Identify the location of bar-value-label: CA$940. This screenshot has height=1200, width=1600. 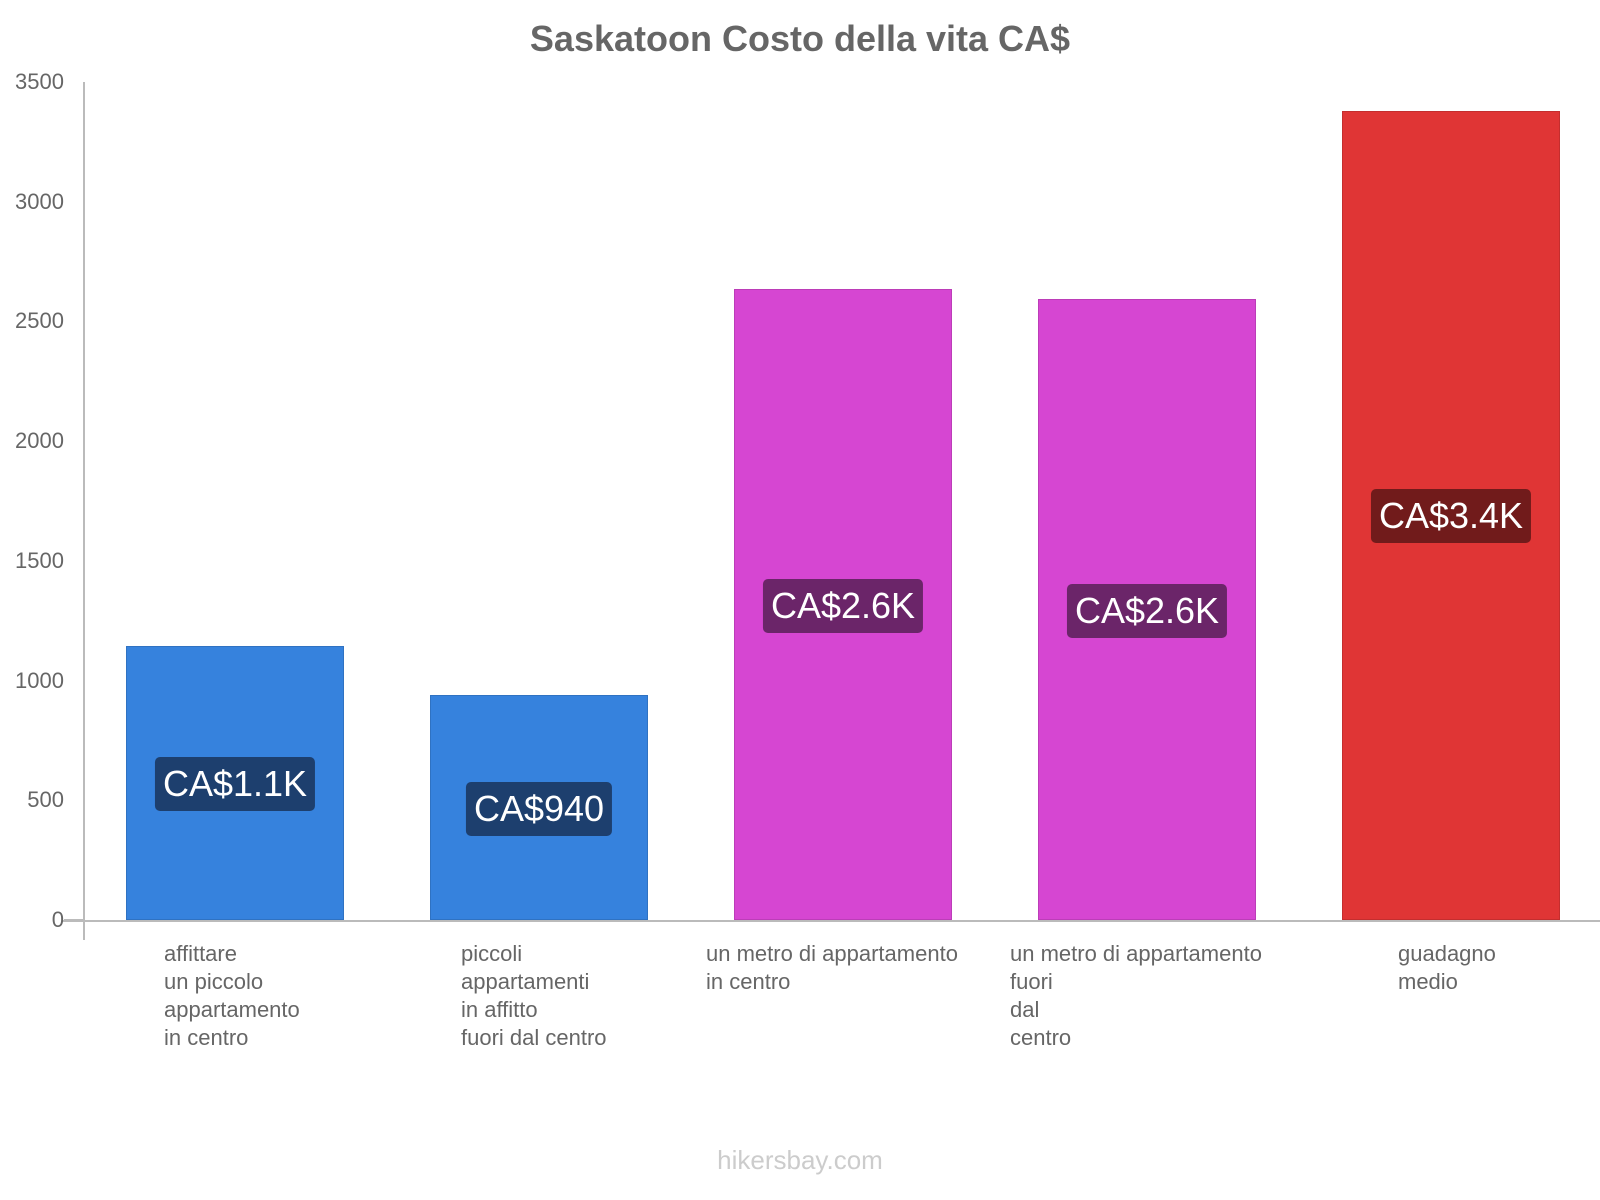
(539, 808).